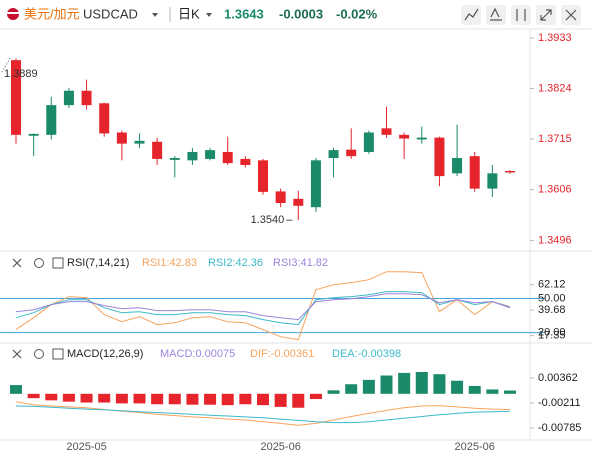 The height and width of the screenshot is (459, 592). Describe the element at coordinates (110, 13) in the screenshot. I see `symbol: USDCAD` at that location.